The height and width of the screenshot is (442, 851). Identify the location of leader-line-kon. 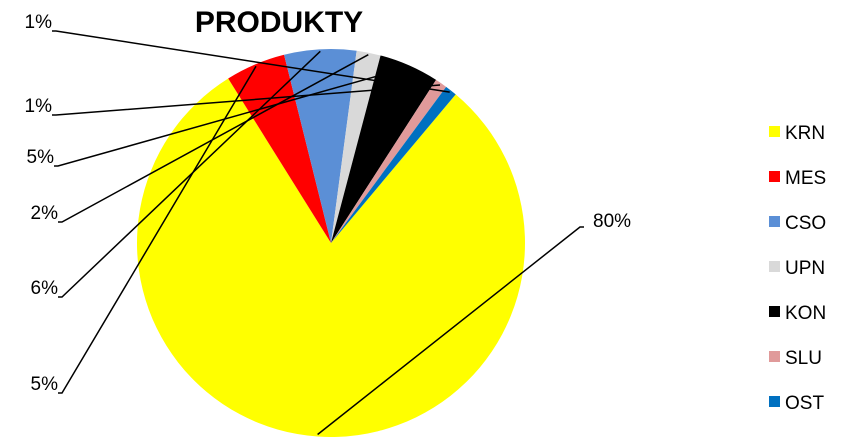
(231, 116).